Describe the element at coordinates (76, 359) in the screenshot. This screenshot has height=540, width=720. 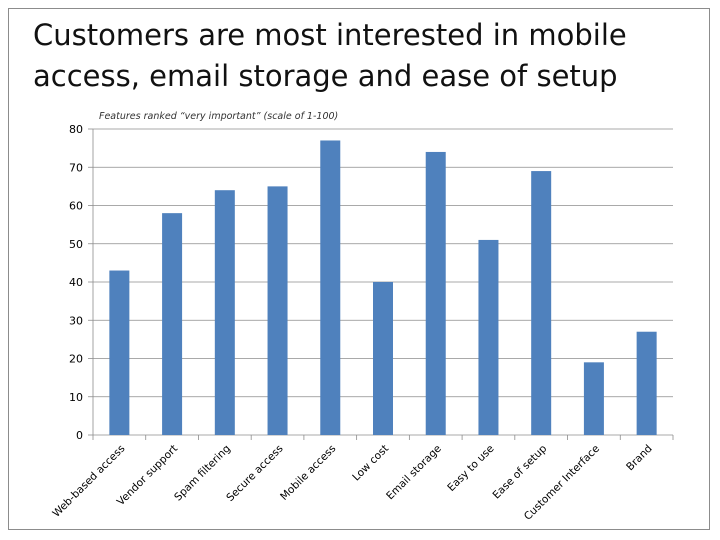
I see `y-tick-label-20: 20` at that location.